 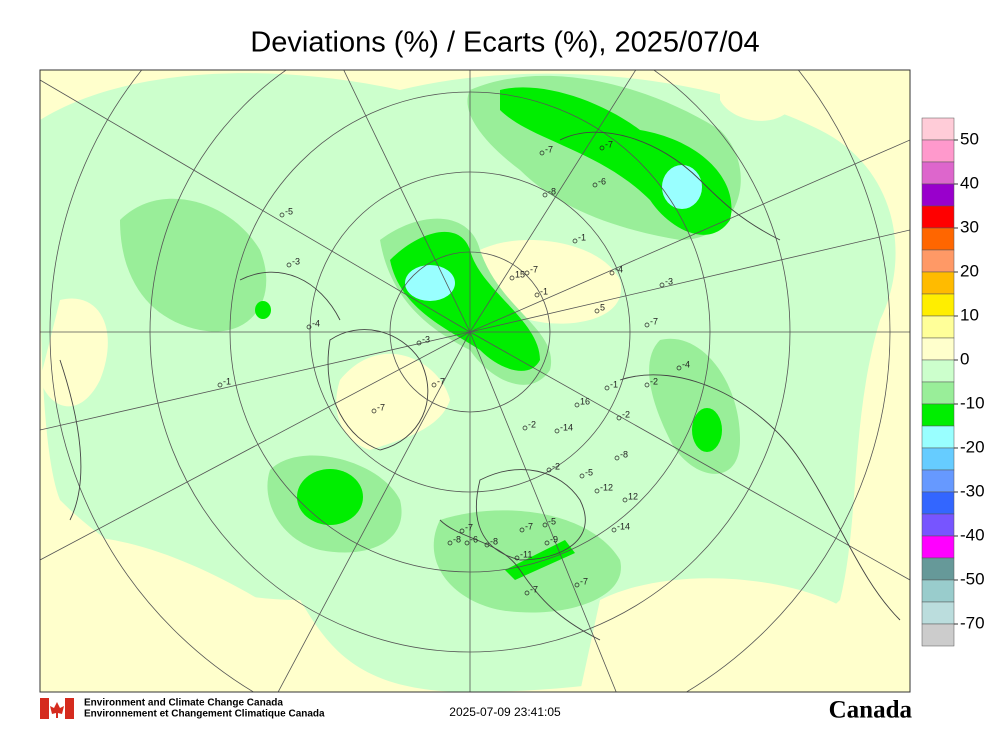 I want to click on timestamp: 2025-07-09 23:41:05, so click(x=505, y=712).